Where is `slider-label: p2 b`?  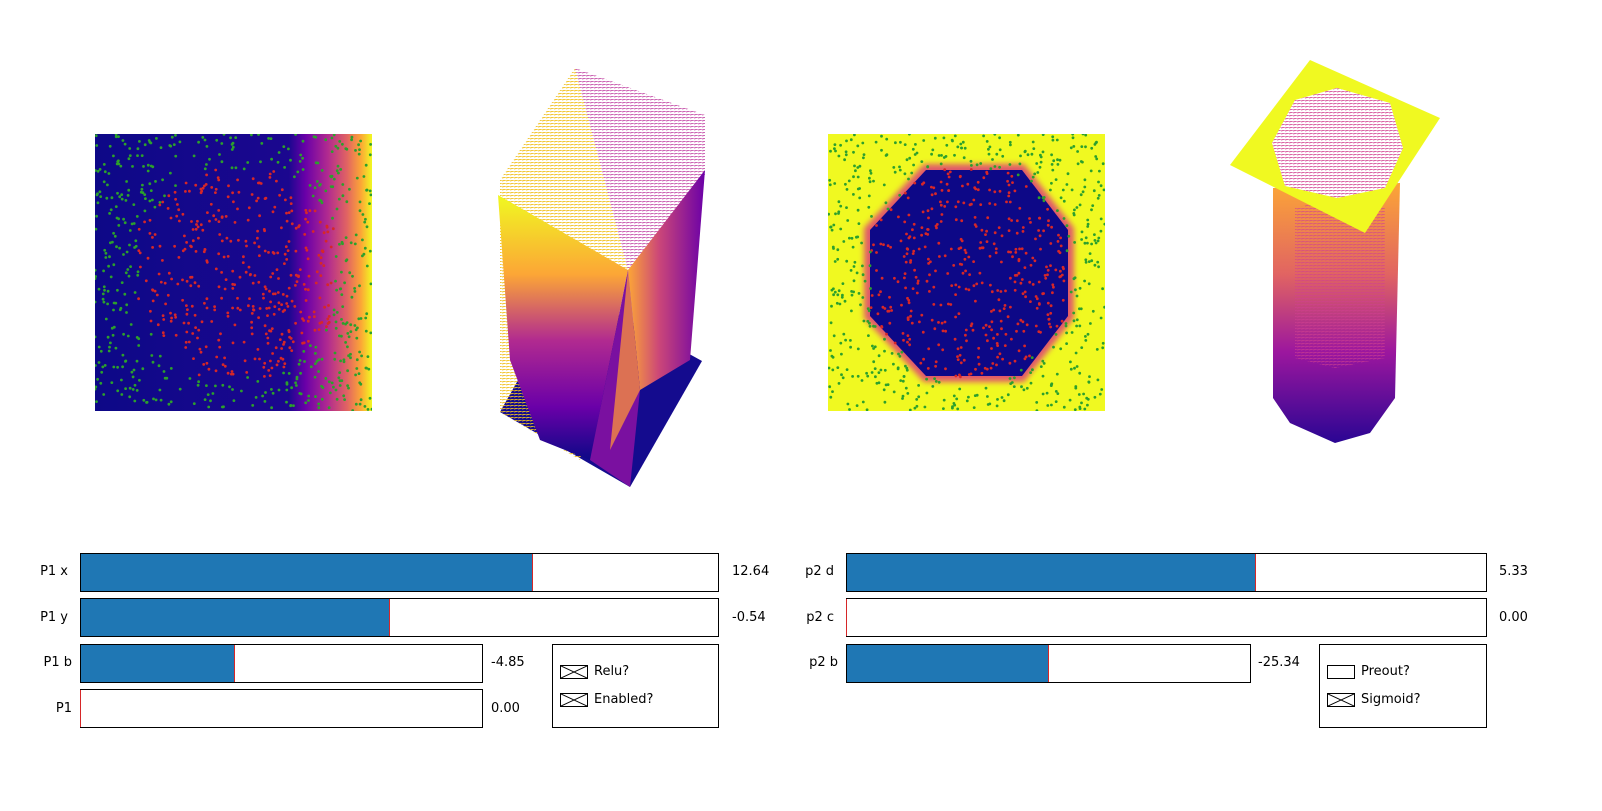
slider-label: p2 b is located at coordinates (823, 662).